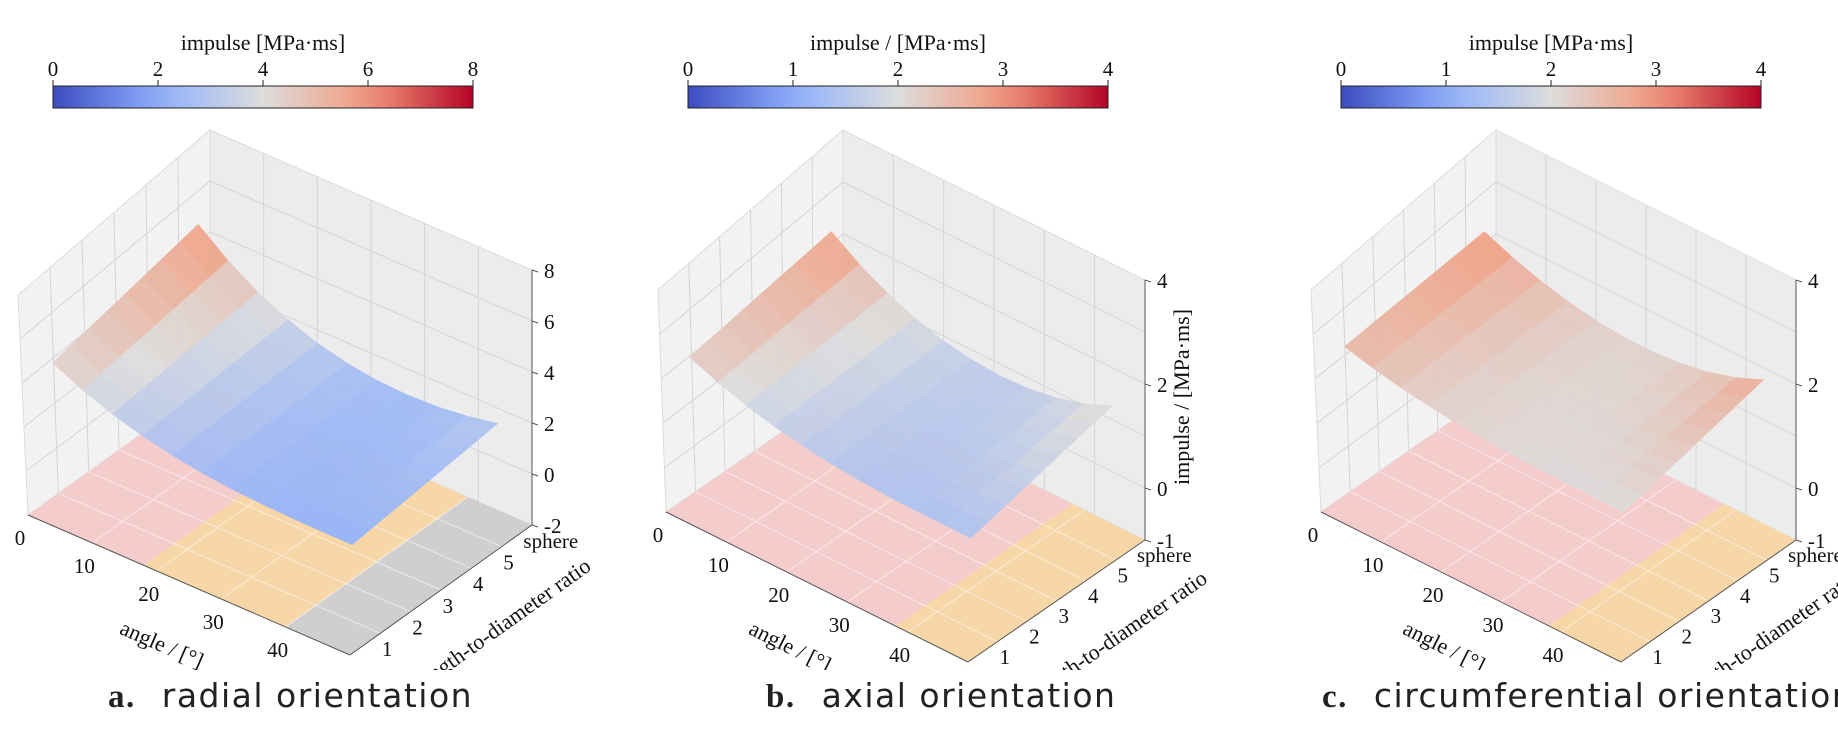 Image resolution: width=1838 pixels, height=742 pixels. What do you see at coordinates (473, 69) in the screenshot?
I see `colorbar-tick-label: 8` at bounding box center [473, 69].